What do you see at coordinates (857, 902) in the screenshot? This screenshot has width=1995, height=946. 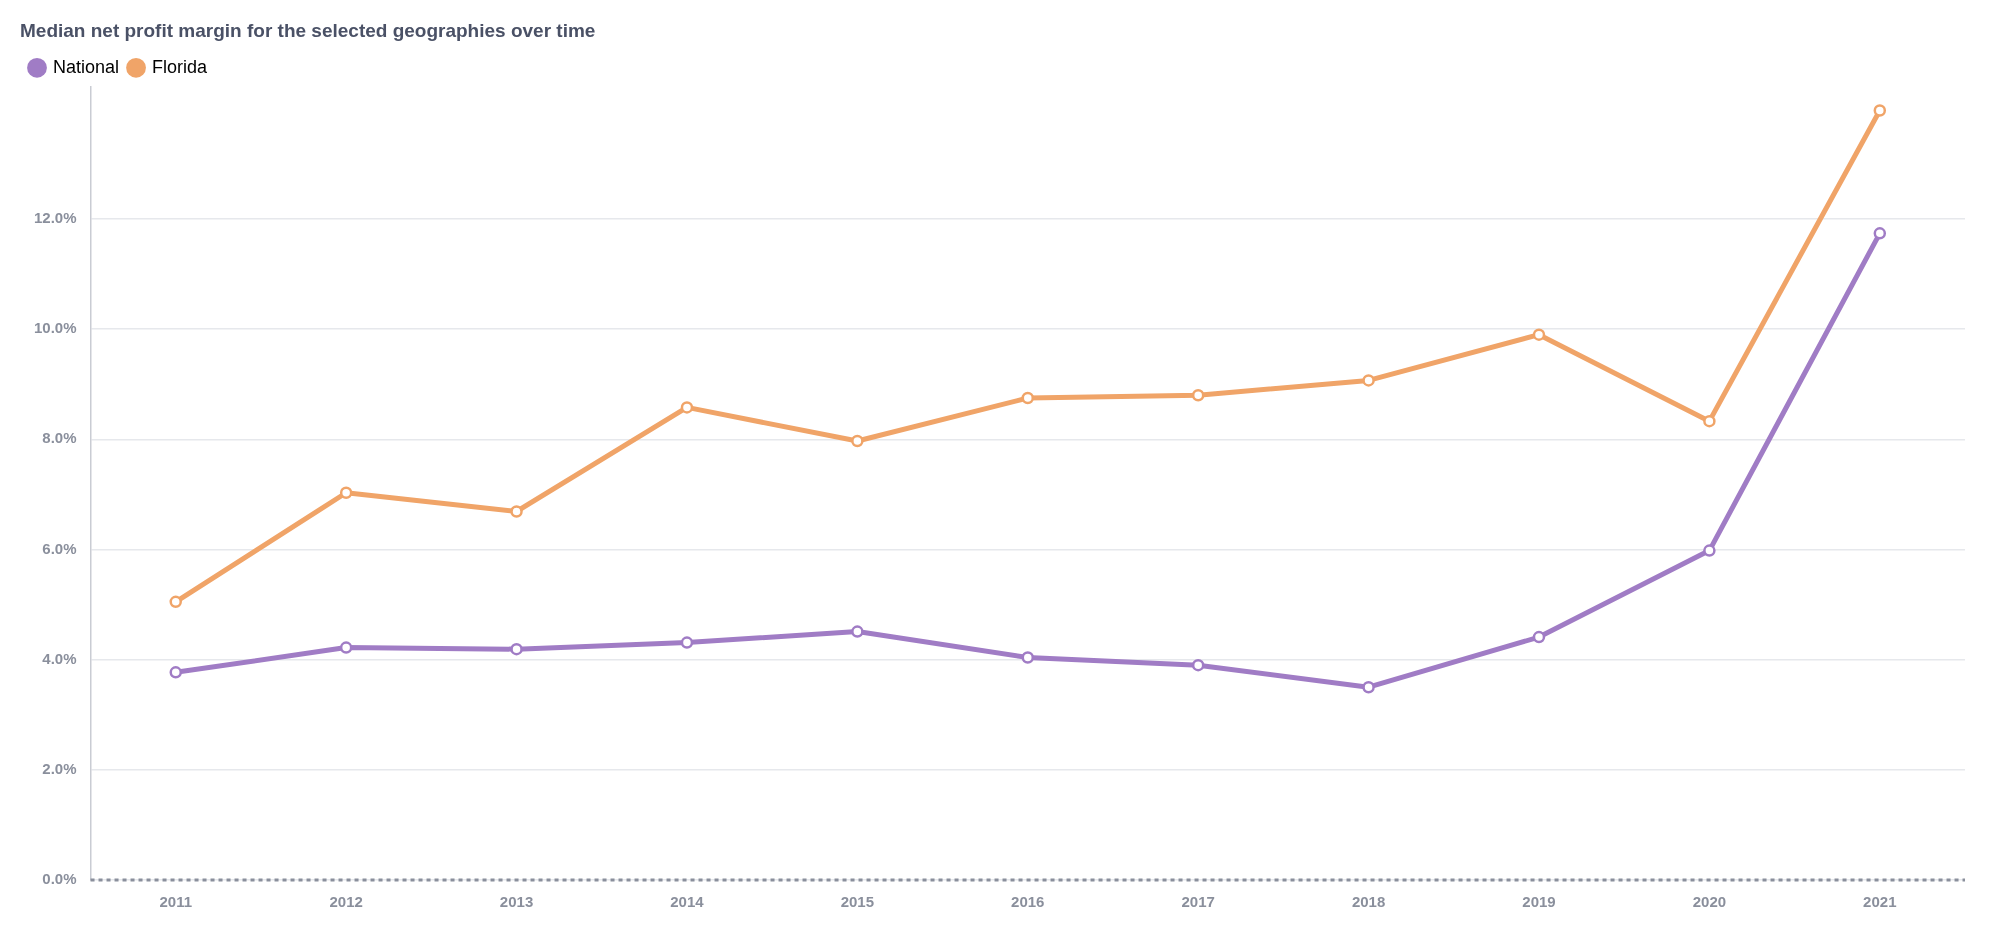 I see `x-tick-label: 2015` at bounding box center [857, 902].